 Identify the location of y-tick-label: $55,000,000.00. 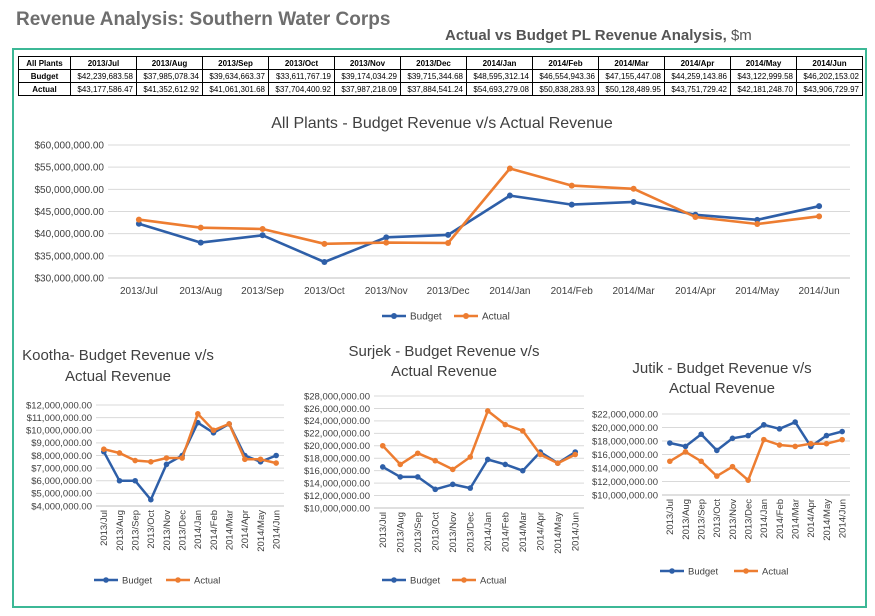
(69, 168).